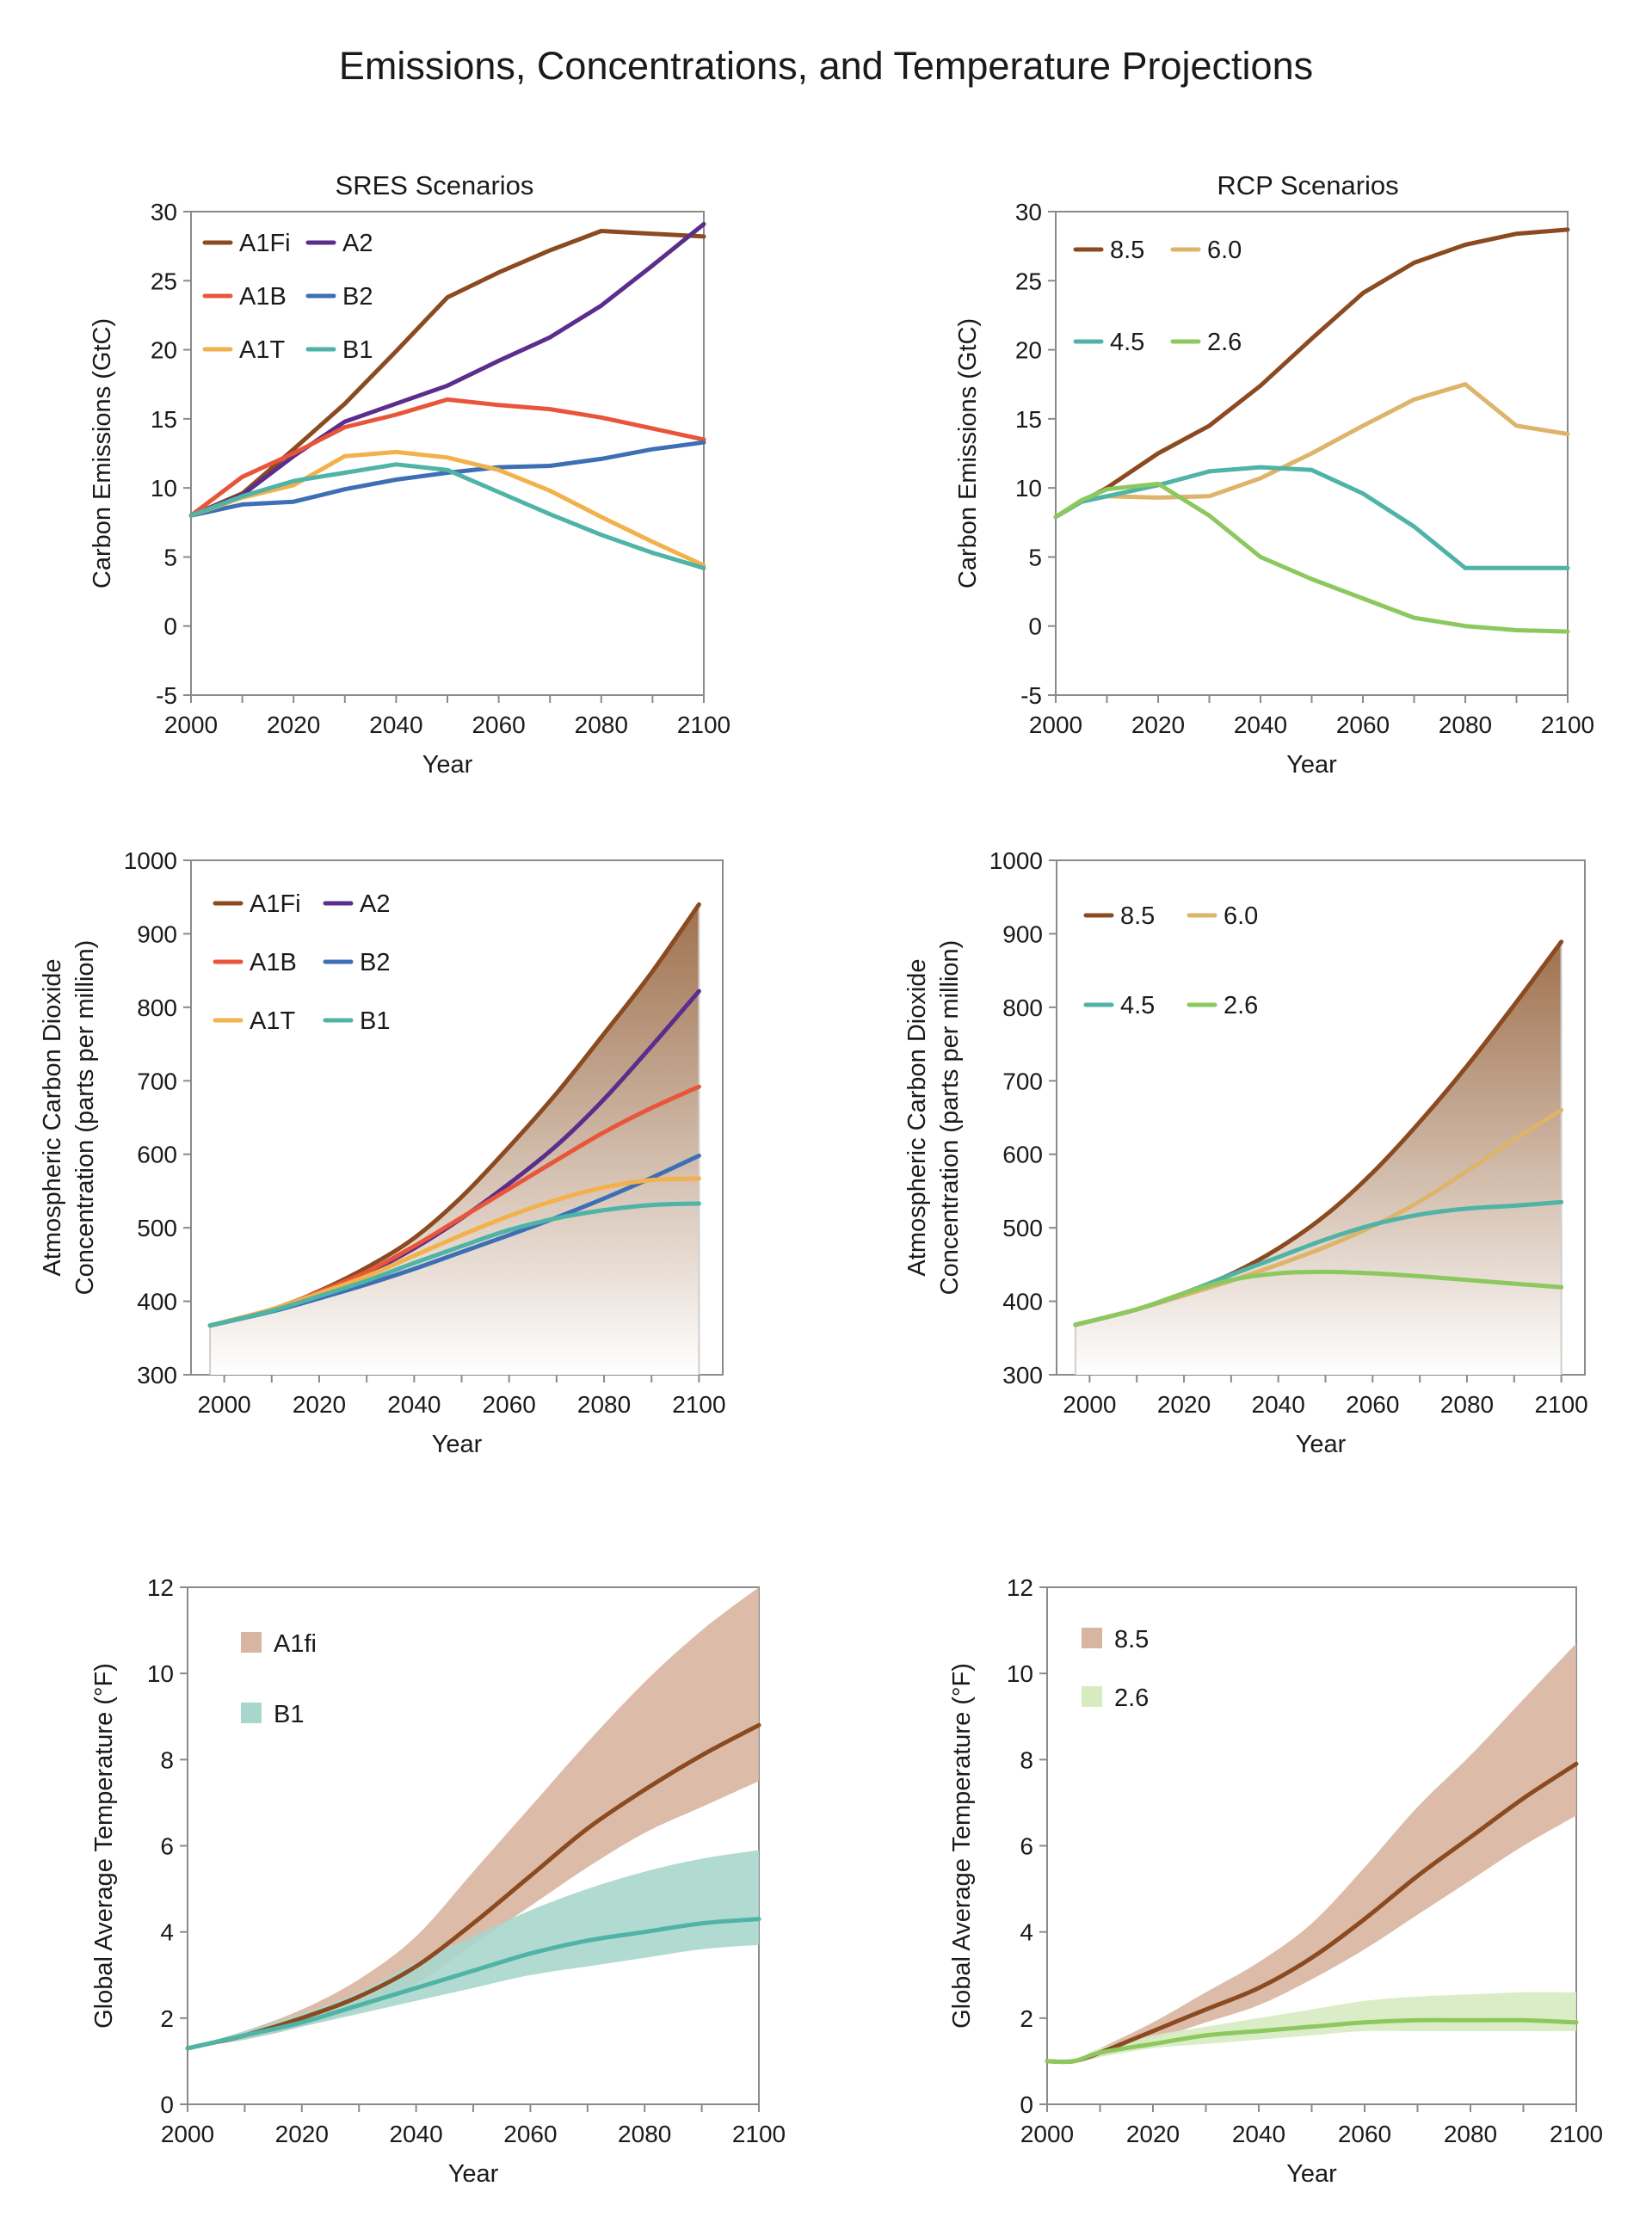 The image size is (1652, 2217). I want to click on y-tick-label: 300, so click(1023, 1375).